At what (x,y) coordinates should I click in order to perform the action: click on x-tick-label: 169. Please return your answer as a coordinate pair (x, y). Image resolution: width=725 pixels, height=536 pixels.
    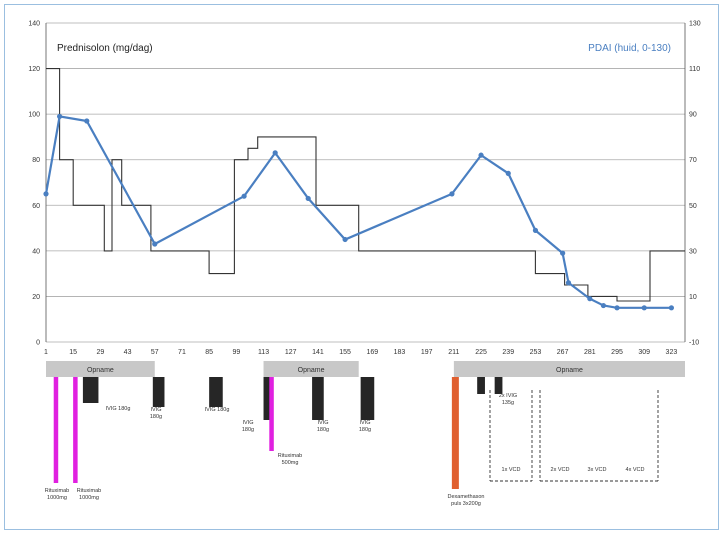
    Looking at the image, I should click on (372, 352).